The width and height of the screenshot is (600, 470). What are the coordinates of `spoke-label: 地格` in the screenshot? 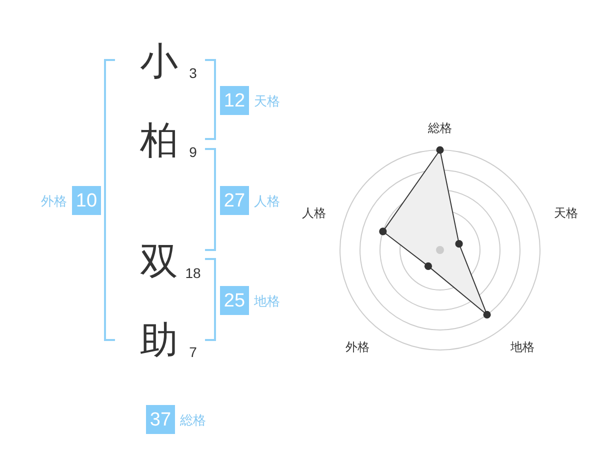 It's located at (522, 347).